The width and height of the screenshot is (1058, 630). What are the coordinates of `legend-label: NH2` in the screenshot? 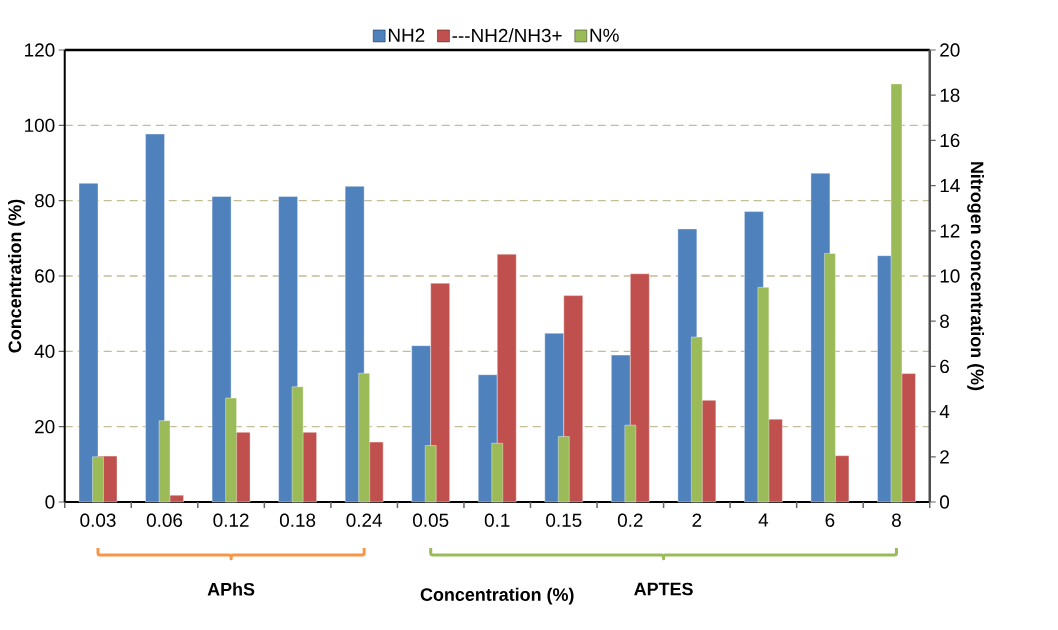 It's located at (406, 35).